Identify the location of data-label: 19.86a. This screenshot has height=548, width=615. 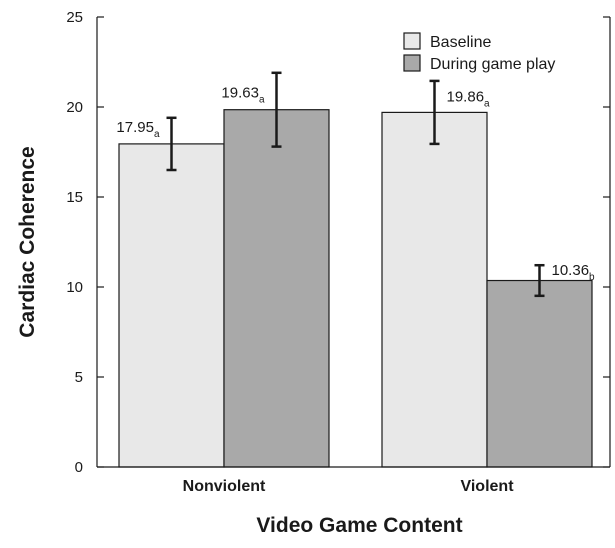
(469, 98).